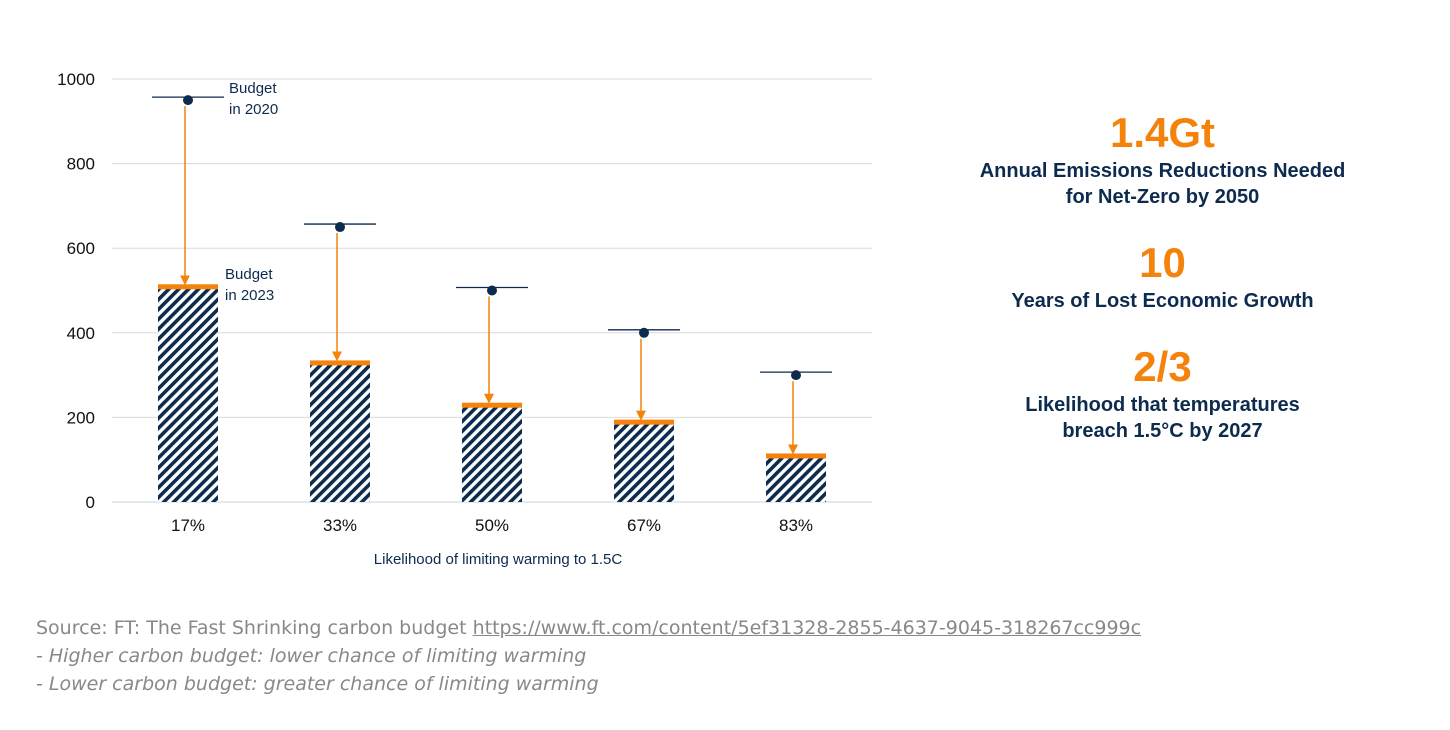 This screenshot has width=1450, height=730. I want to click on stat-label-line: Likelihood that temperatures, so click(1162, 405).